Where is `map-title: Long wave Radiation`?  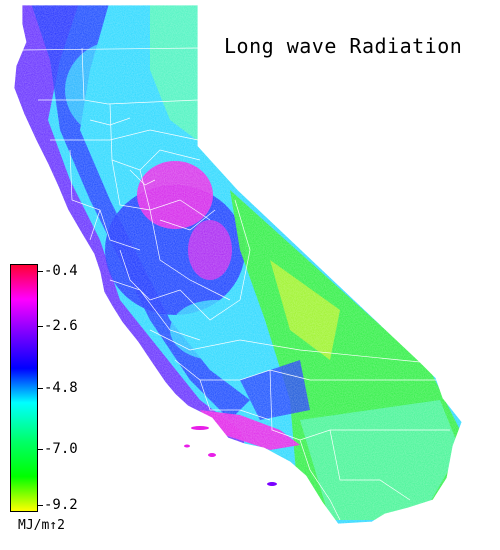
map-title: Long wave Radiation is located at coordinates (343, 46).